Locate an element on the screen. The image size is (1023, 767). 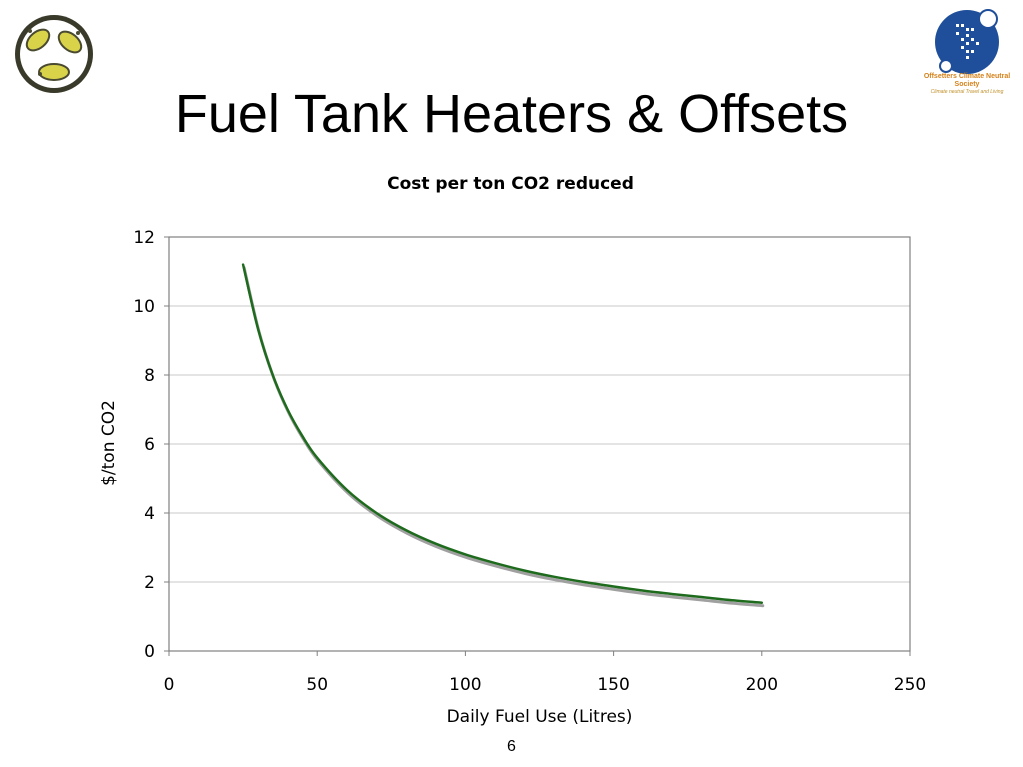
recycle-footprints-icon is located at coordinates (54, 54).